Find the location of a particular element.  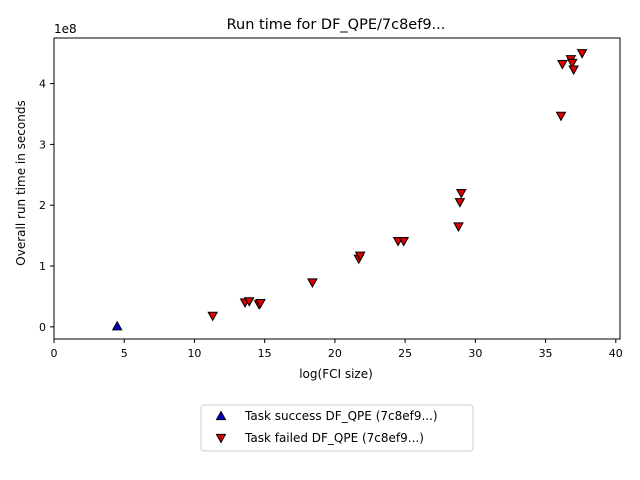

x-tick-label: 25 is located at coordinates (405, 353).